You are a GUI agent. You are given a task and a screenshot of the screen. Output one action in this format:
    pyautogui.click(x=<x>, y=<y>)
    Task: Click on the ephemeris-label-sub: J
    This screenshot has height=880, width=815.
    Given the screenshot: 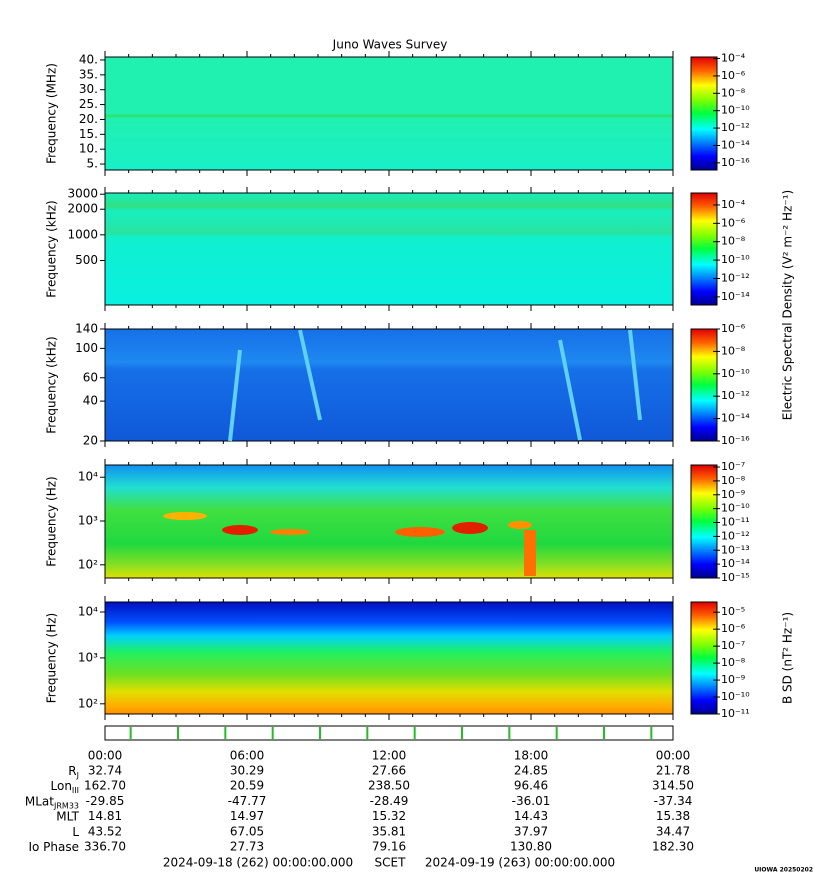 What is the action you would take?
    pyautogui.click(x=77, y=775)
    